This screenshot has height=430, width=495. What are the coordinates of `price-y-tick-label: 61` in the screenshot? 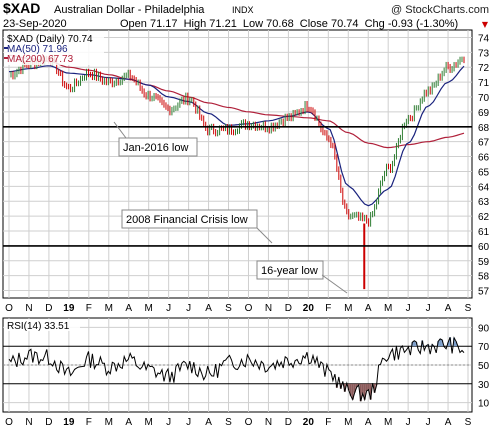 It's located at (484, 232).